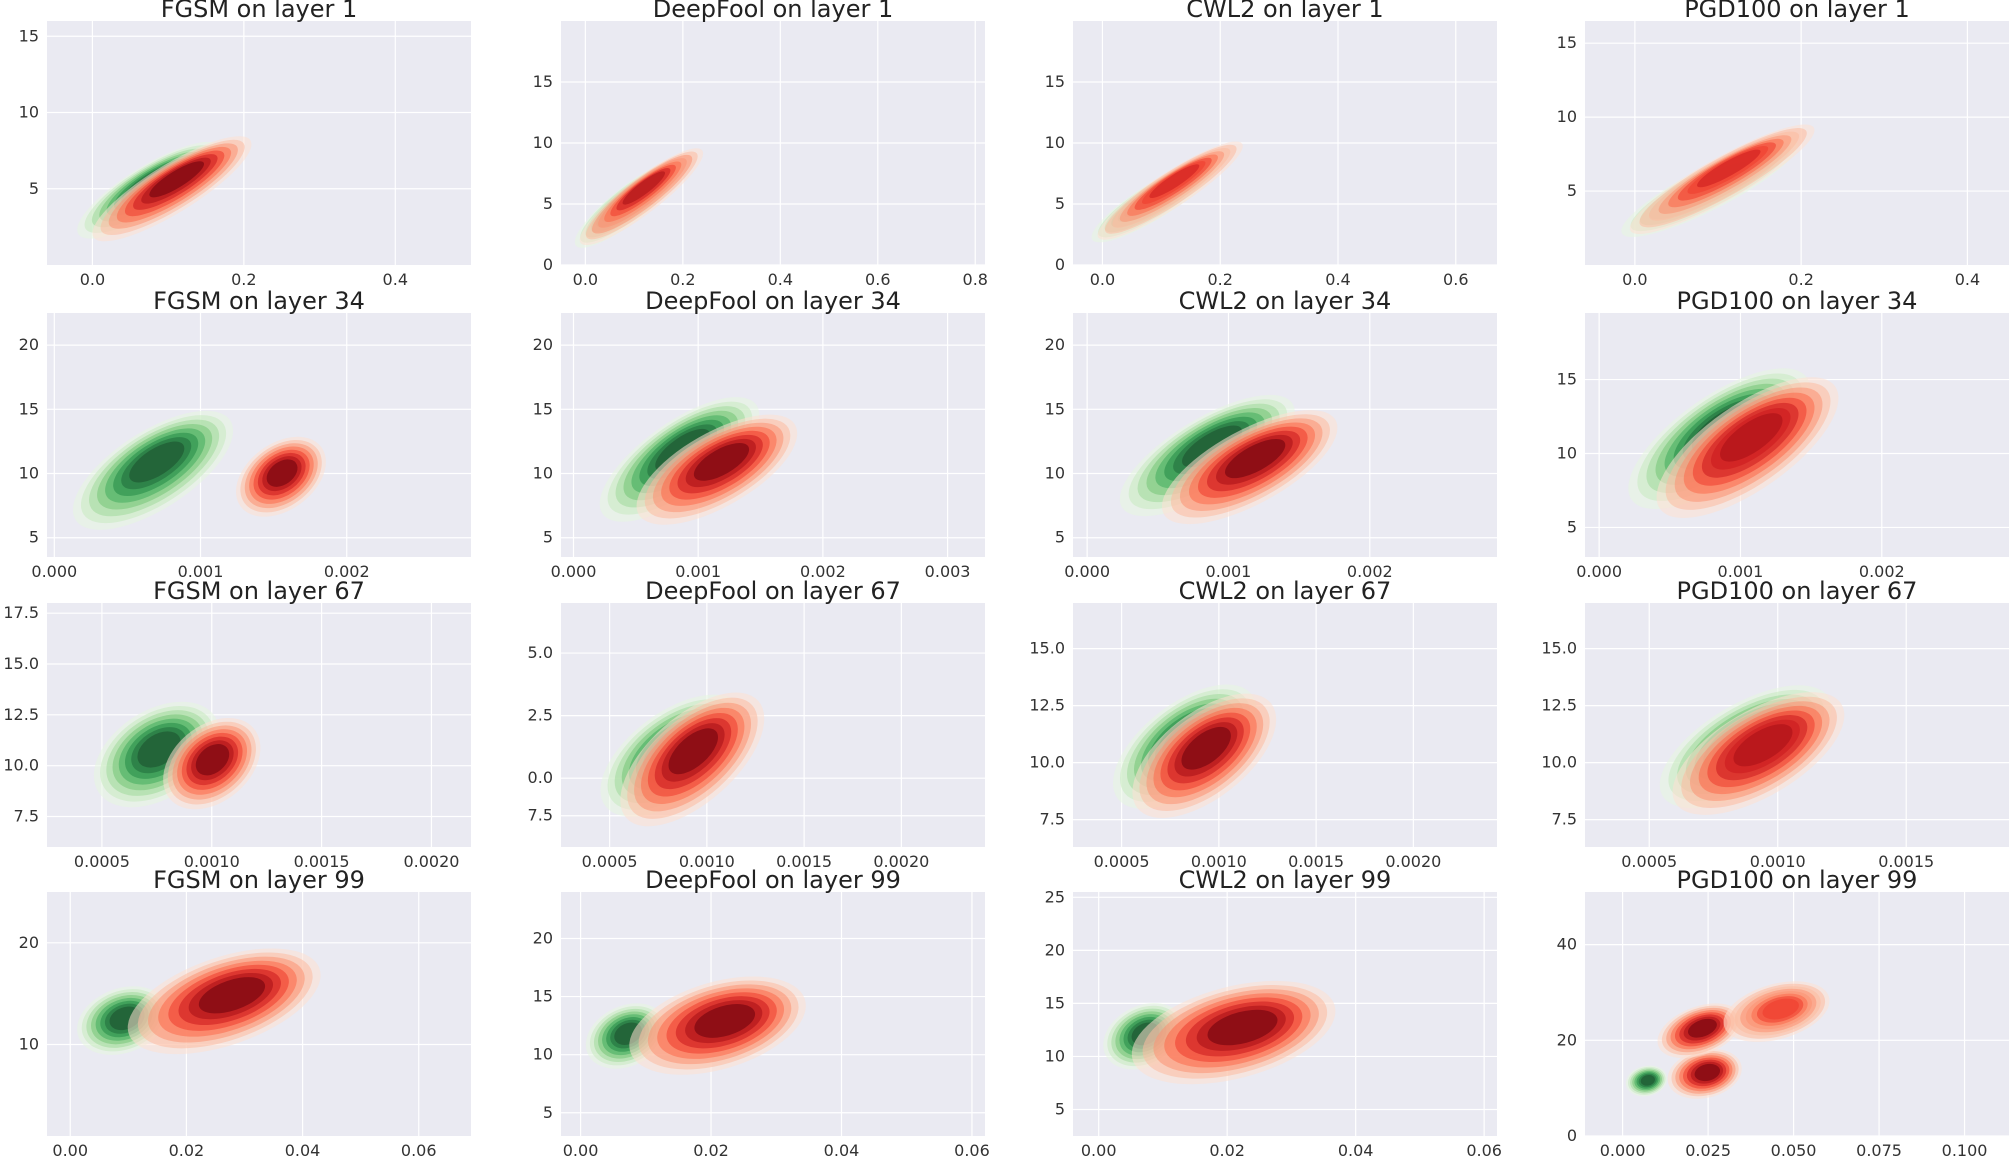 Image resolution: width=2012 pixels, height=1156 pixels. Describe the element at coordinates (1567, 944) in the screenshot. I see `y-tick-label: 40` at that location.